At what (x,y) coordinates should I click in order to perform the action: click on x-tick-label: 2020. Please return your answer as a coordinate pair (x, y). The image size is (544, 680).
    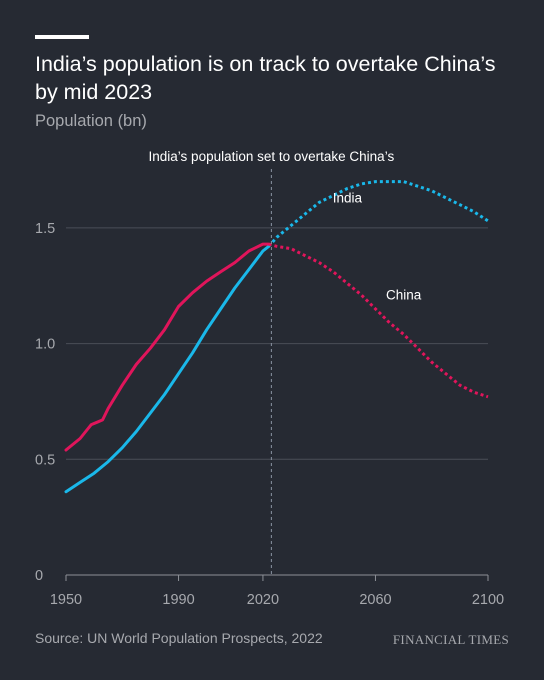
    Looking at the image, I should click on (263, 600).